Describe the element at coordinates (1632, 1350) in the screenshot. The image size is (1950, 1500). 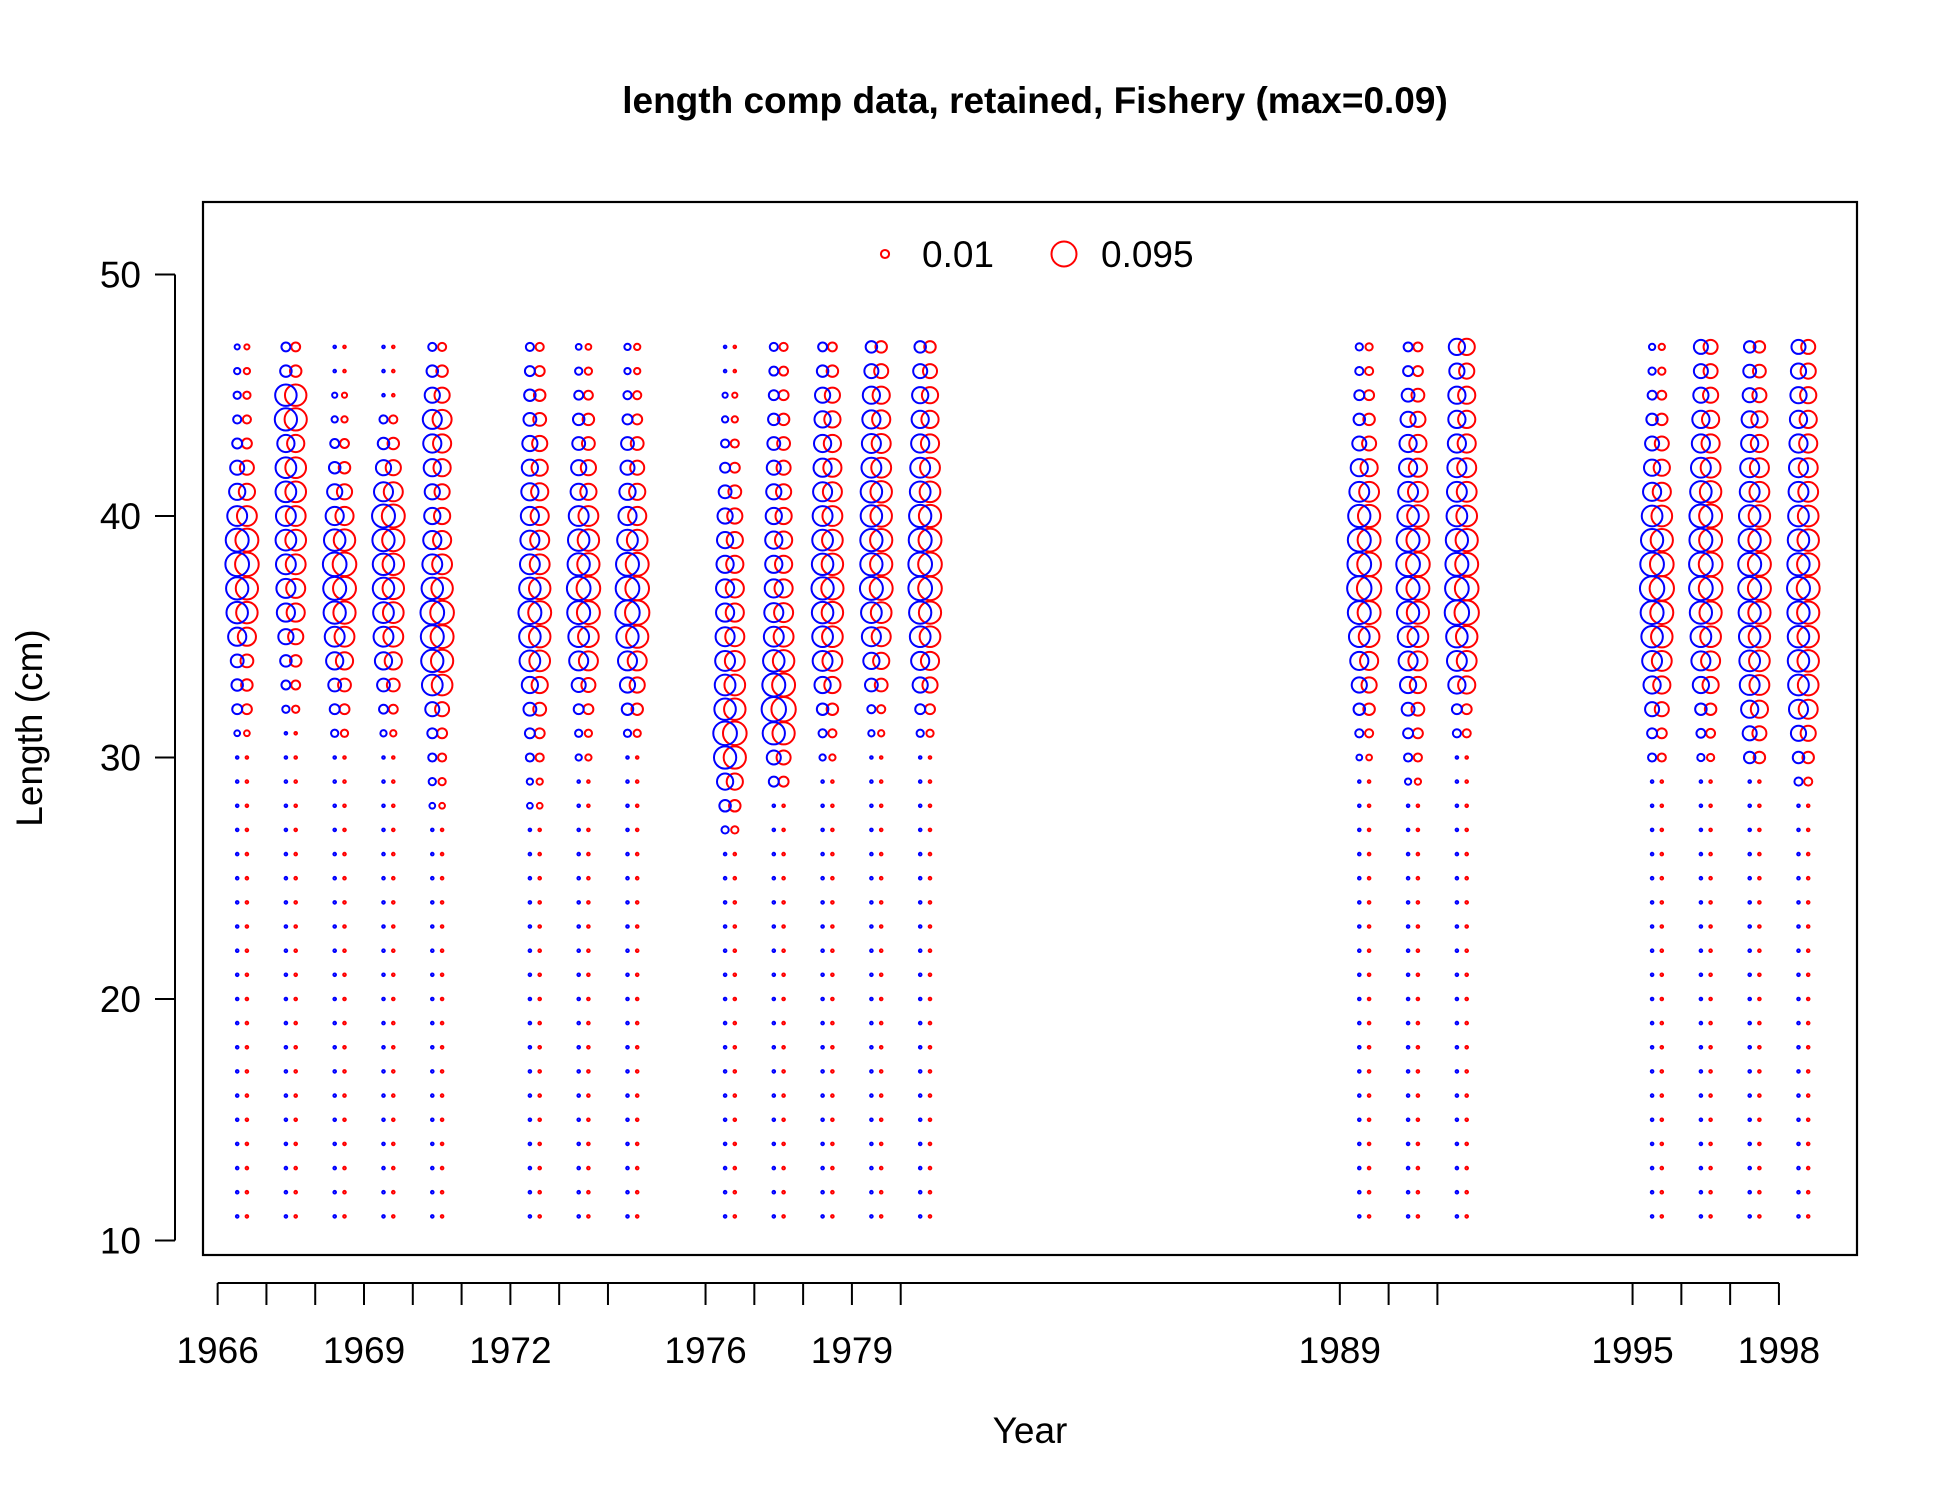
I see `x-tick-label: 1995` at that location.